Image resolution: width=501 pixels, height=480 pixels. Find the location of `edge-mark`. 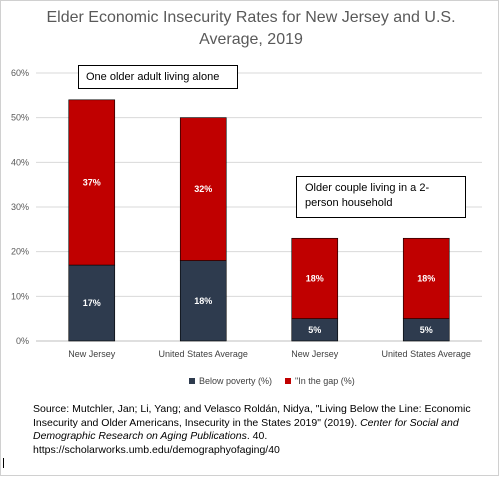

edge-mark is located at coordinates (3, 463).